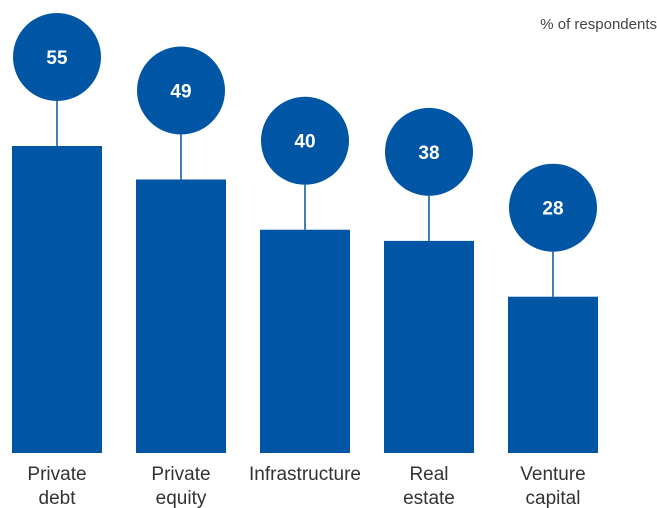  I want to click on category-label-line: Infrastructure, so click(305, 474).